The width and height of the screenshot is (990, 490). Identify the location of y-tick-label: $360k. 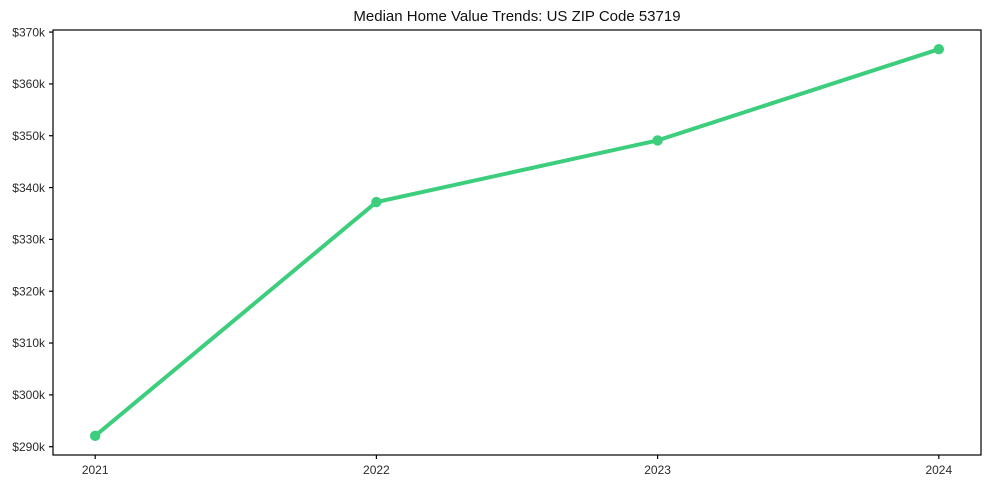
(29, 84).